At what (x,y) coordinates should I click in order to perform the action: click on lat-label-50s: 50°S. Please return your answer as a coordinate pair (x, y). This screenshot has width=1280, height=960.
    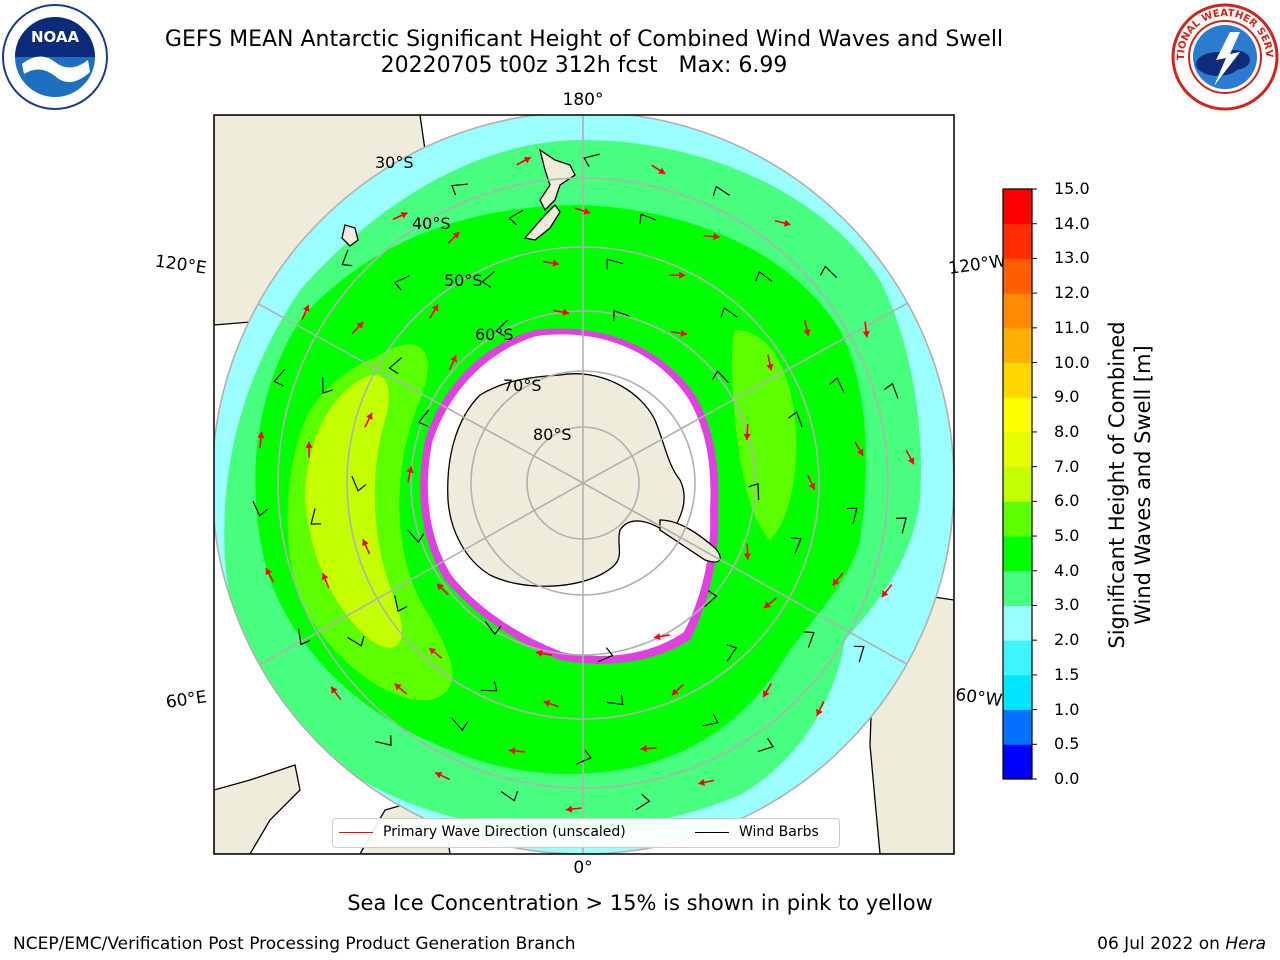
    Looking at the image, I should click on (463, 280).